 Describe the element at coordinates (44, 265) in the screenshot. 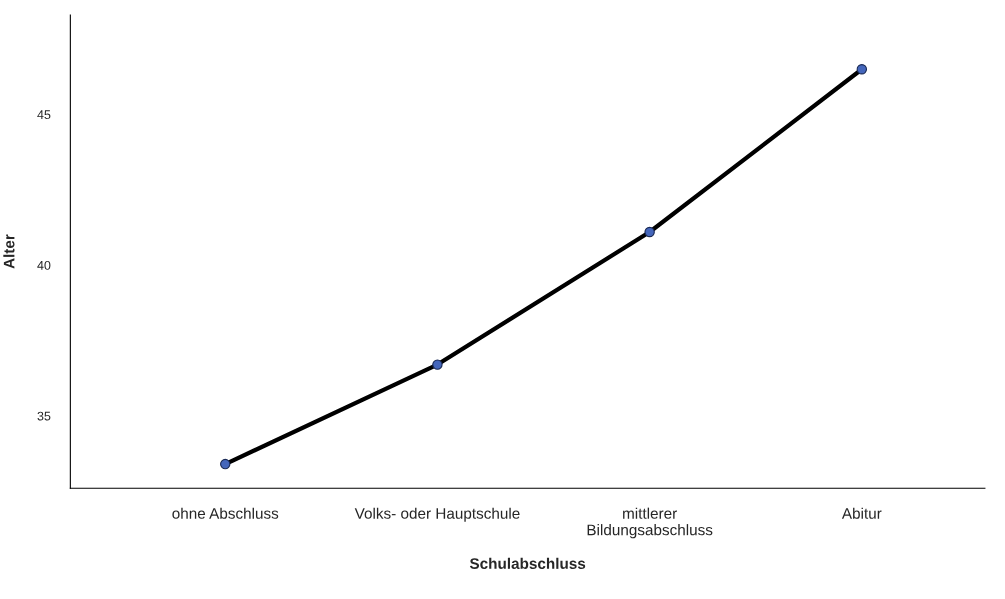

I see `y-tick-label: 40` at that location.